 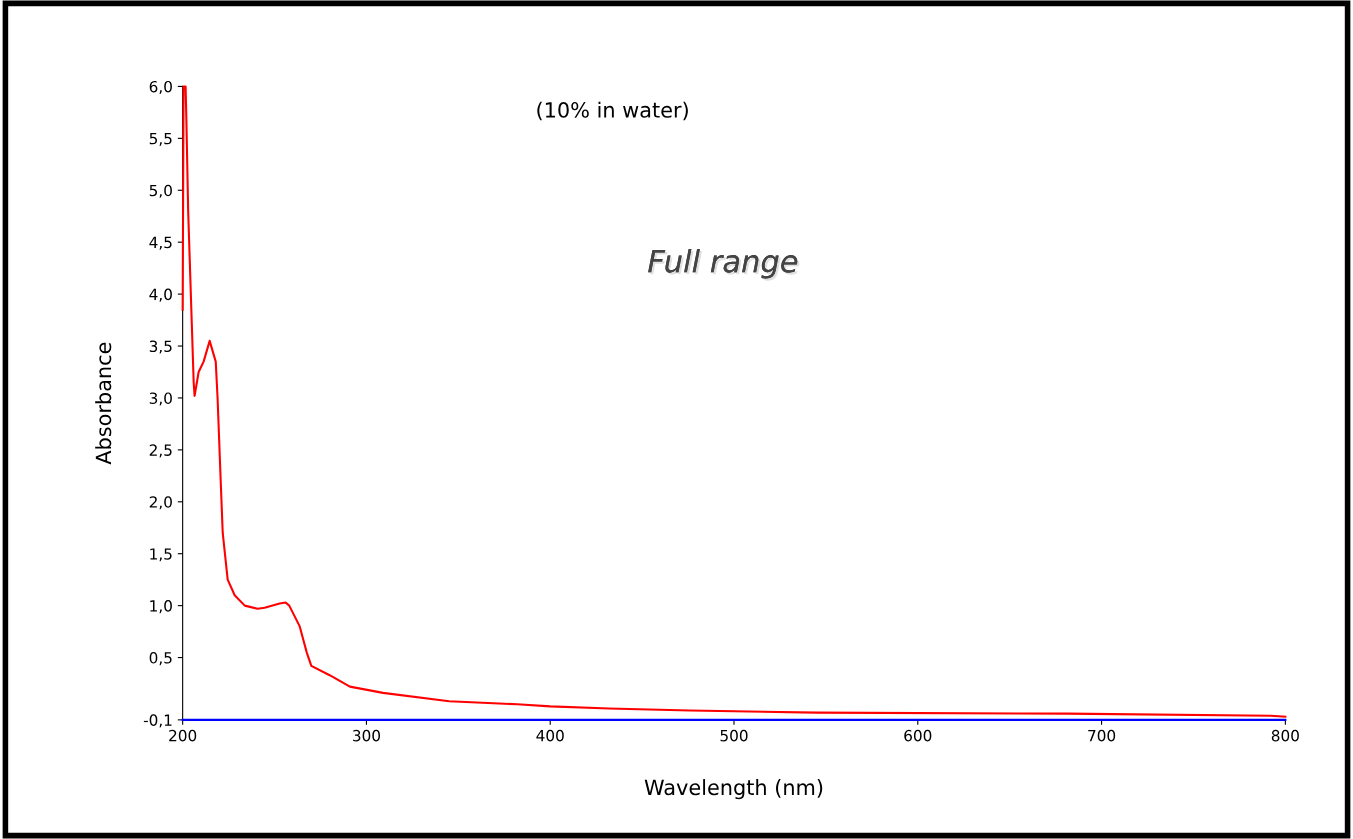 I want to click on text: Full range, so click(x=724, y=265).